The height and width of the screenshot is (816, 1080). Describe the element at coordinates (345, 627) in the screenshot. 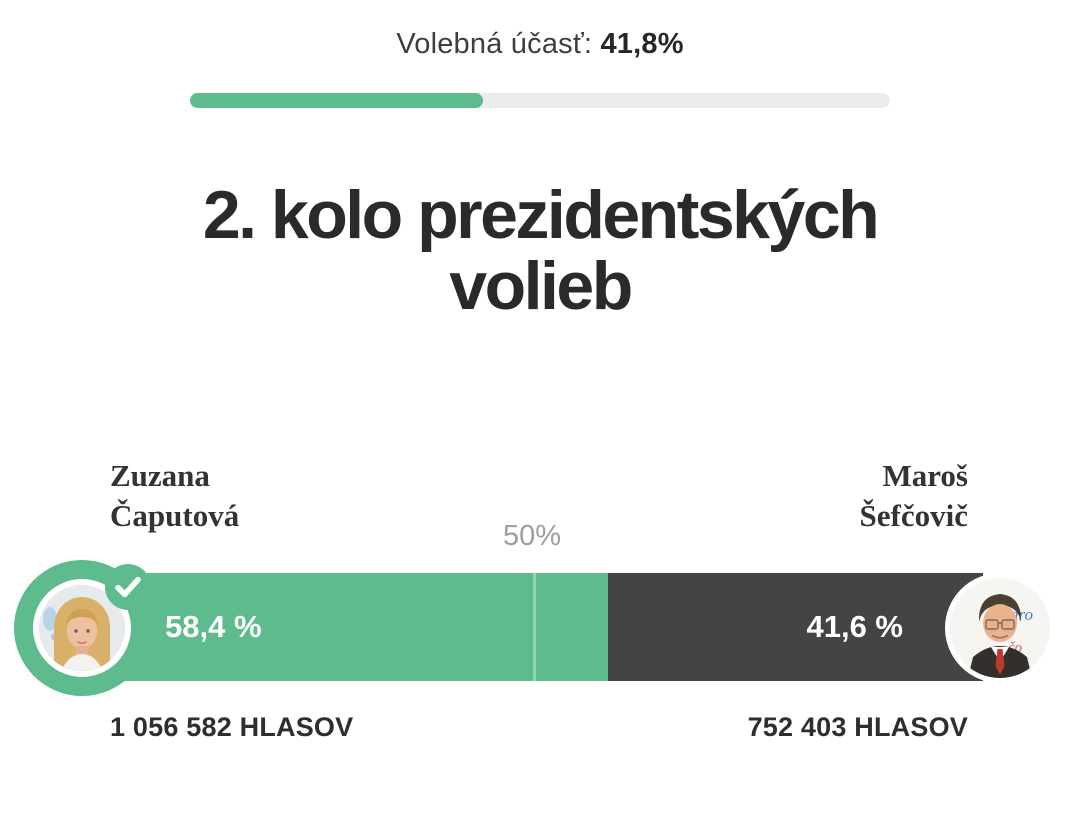

I see `result-segment-caputova: 58,4 %` at that location.